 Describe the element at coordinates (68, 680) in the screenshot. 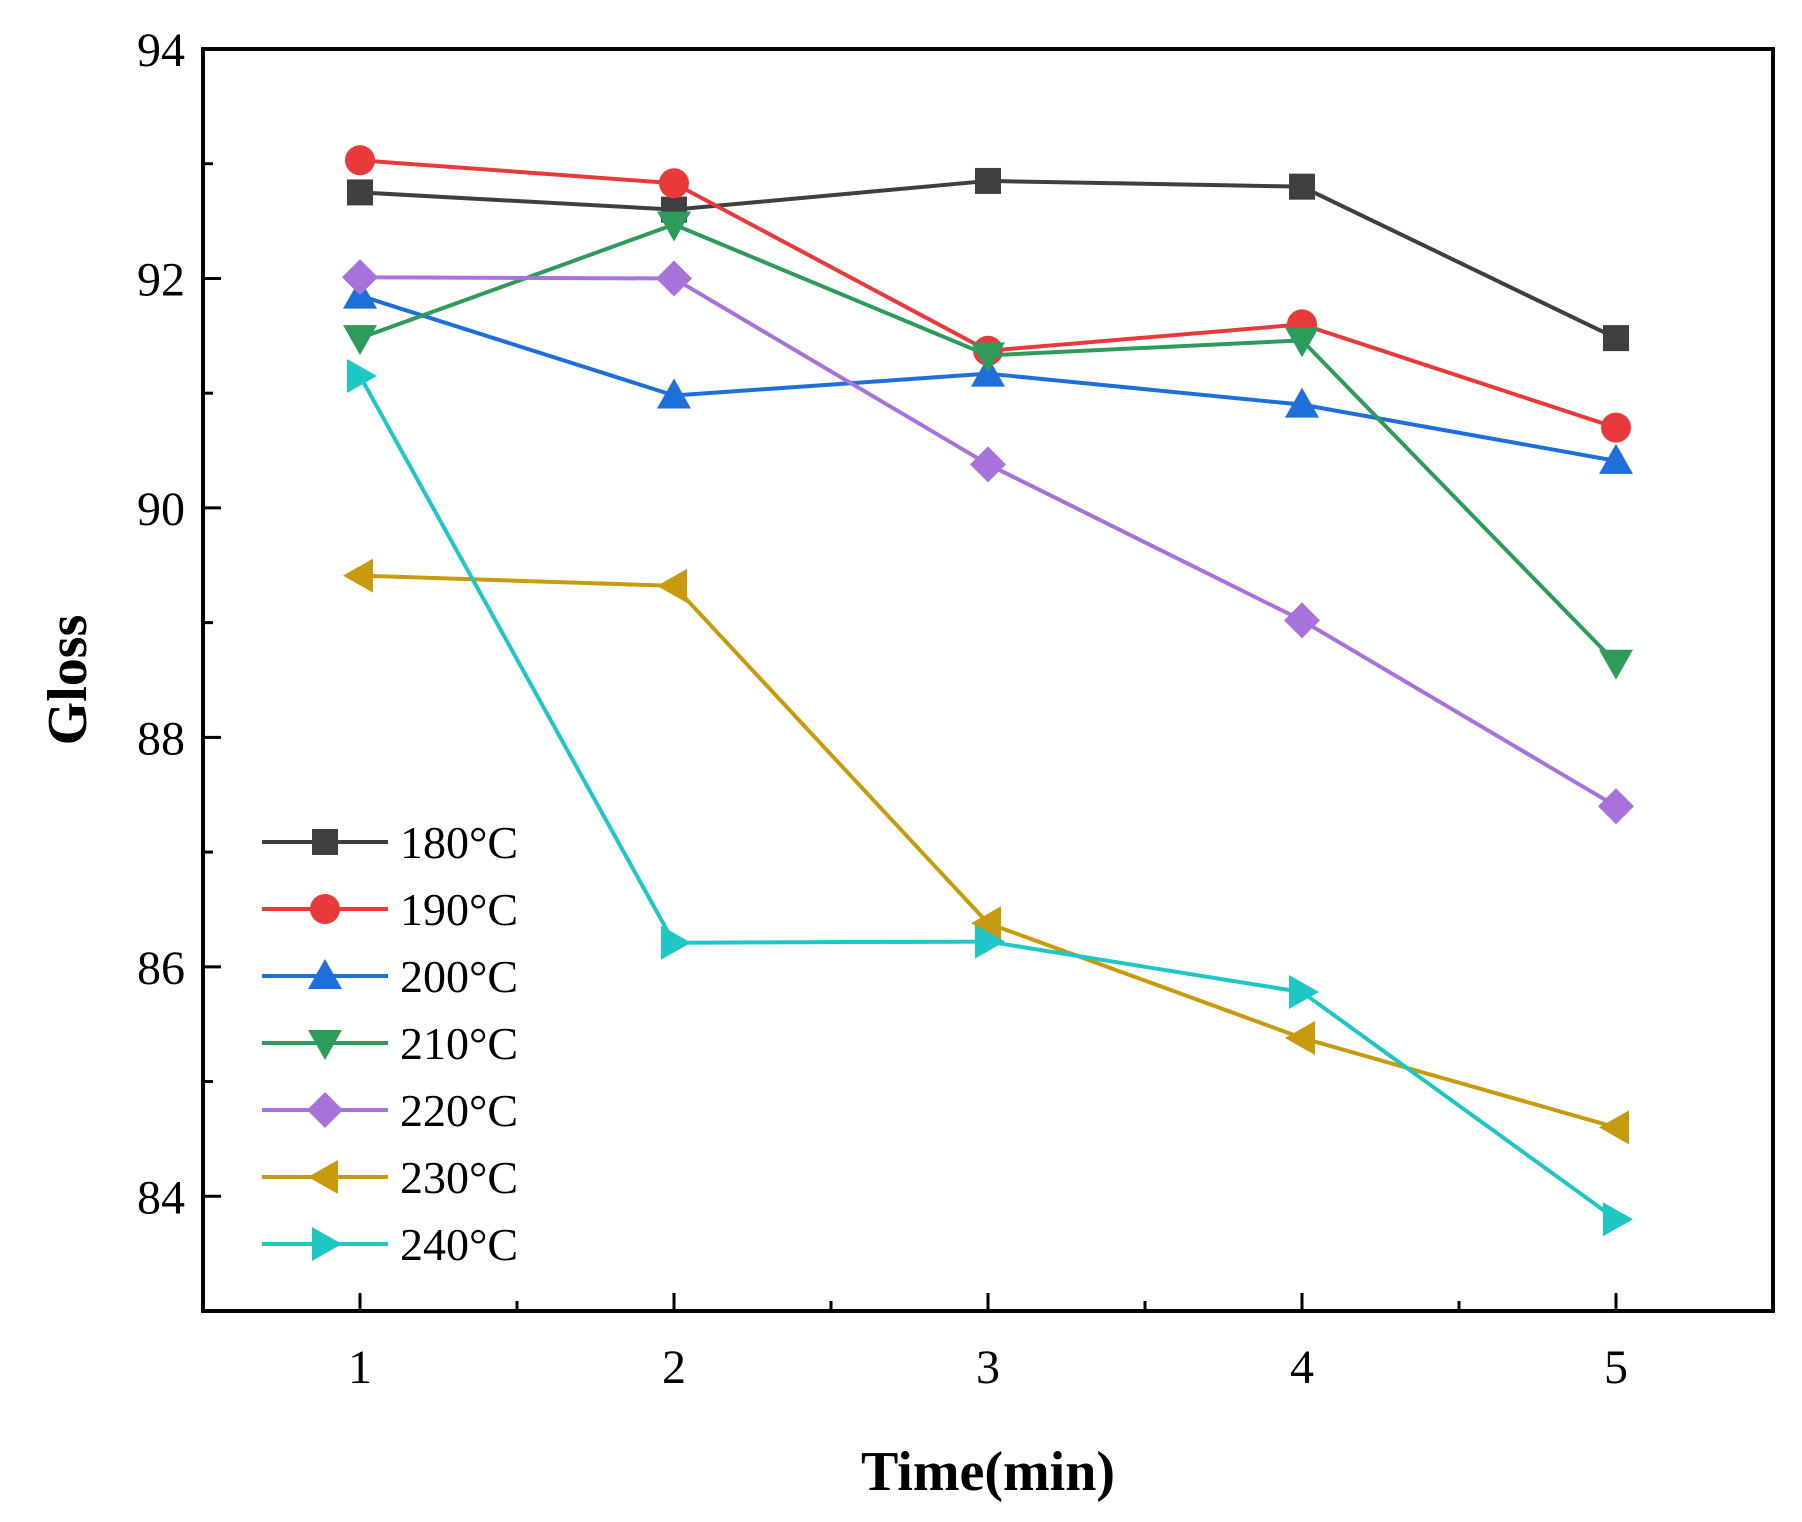

I see `y-axis-title: Gloss` at that location.